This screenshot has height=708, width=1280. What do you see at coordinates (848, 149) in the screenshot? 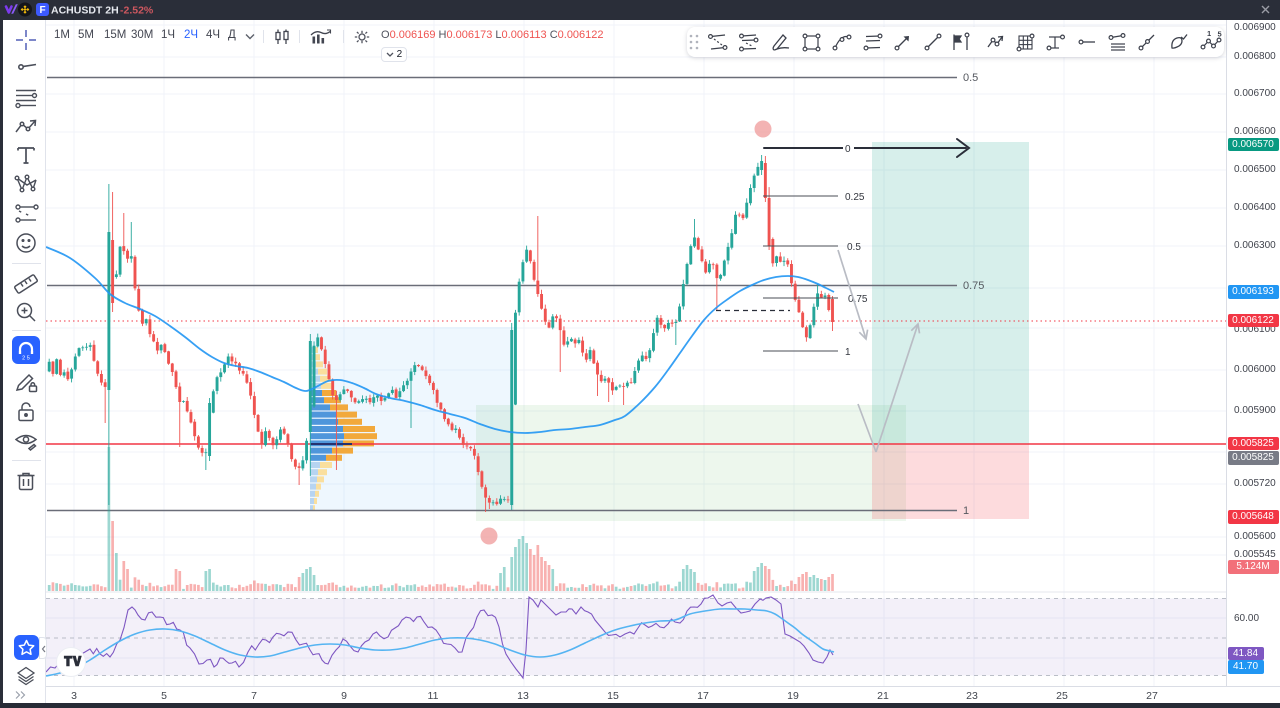
I see `svg-text: 0` at bounding box center [848, 149].